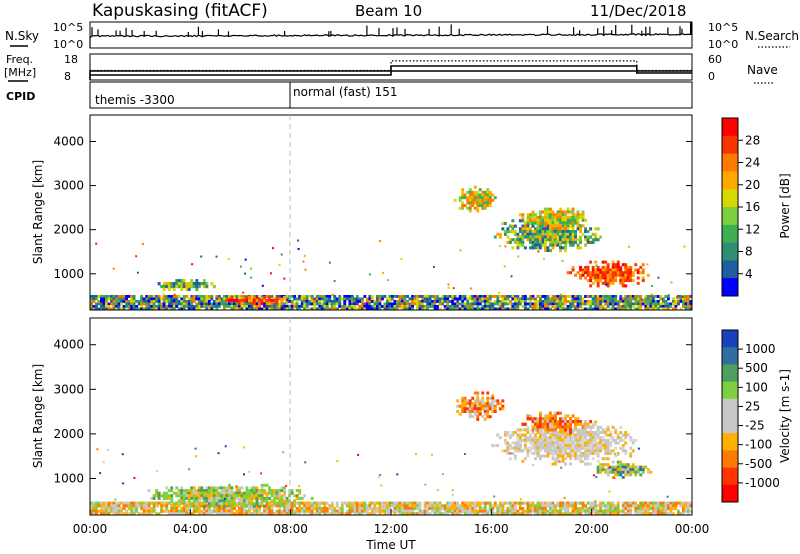  I want to click on colorbar-tick-label: 25, so click(752, 406).